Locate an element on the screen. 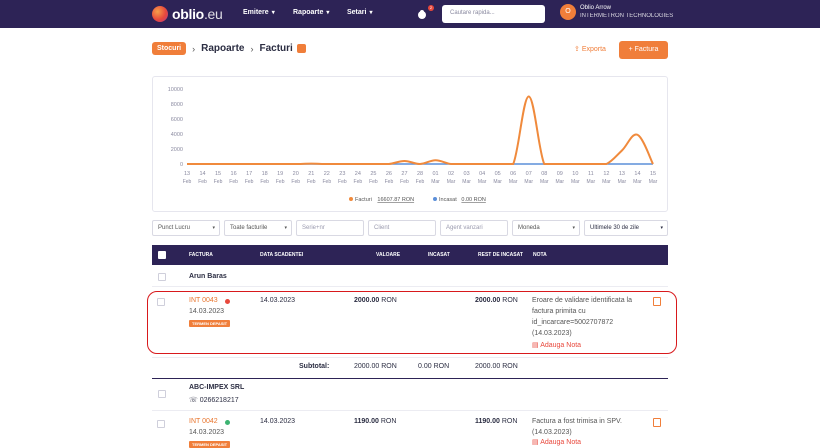  subtotal-value: 2000.00 RON is located at coordinates (375, 366).